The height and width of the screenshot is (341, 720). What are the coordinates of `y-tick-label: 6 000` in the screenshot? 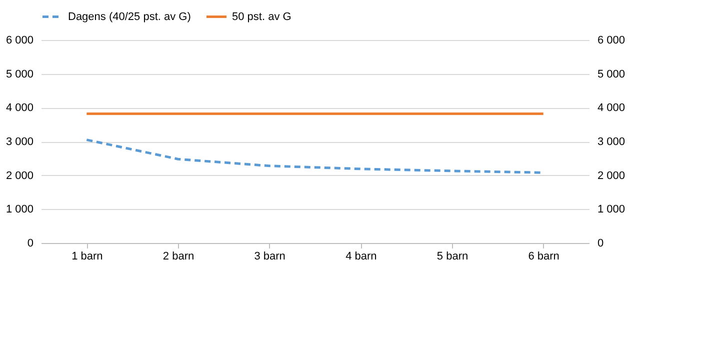 It's located at (20, 40).